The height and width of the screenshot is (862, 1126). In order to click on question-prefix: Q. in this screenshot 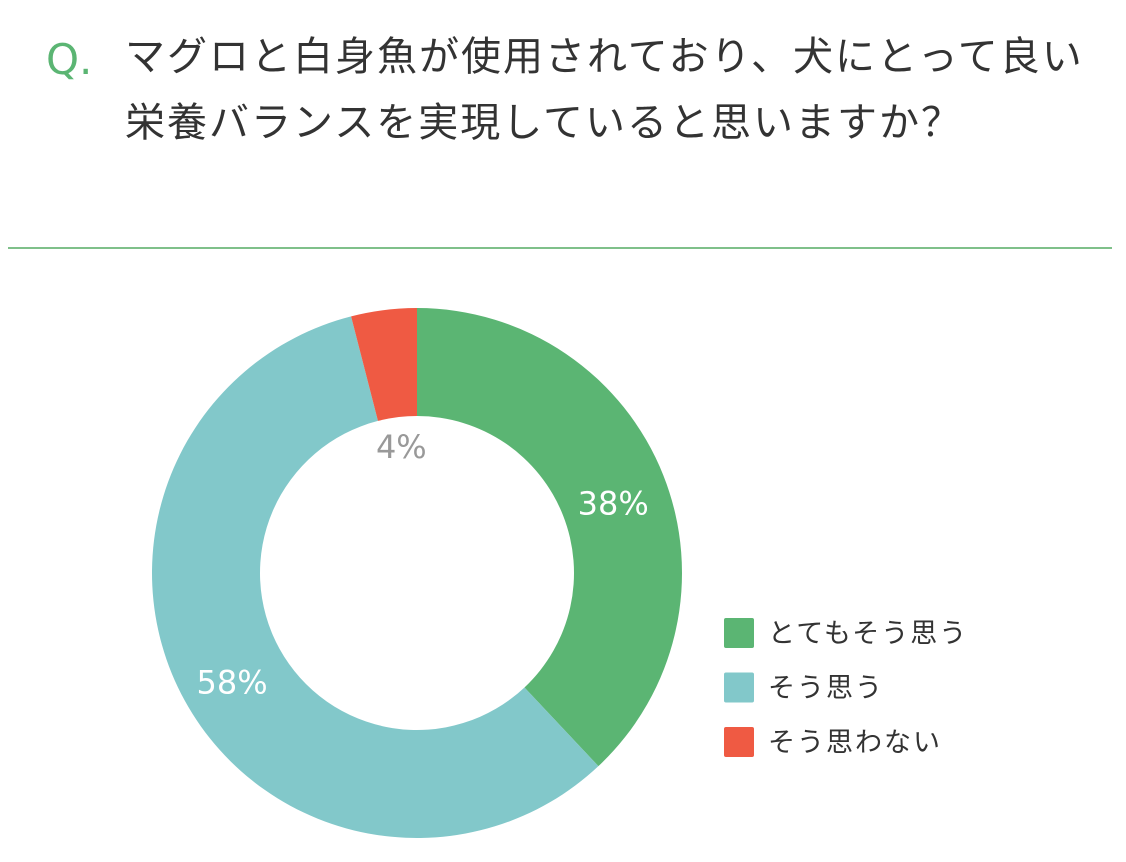, I will do `click(69, 59)`.